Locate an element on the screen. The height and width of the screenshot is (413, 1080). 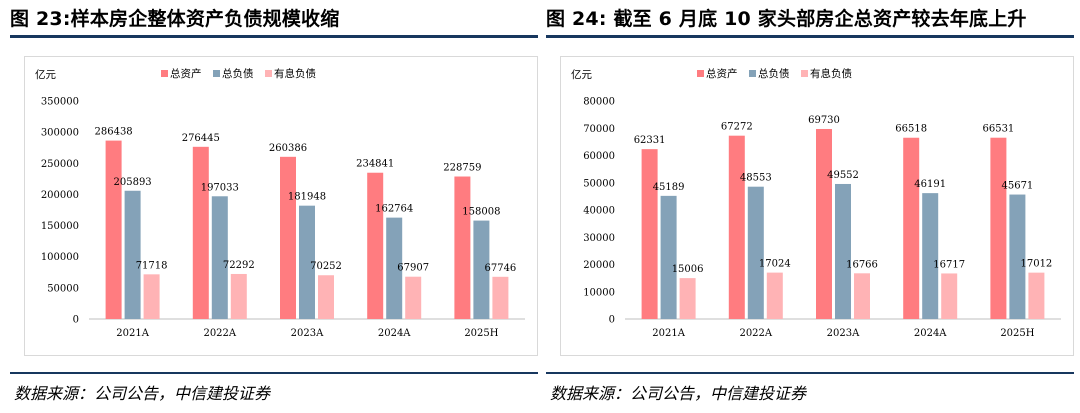
data-label: 62331 is located at coordinates (650, 140).